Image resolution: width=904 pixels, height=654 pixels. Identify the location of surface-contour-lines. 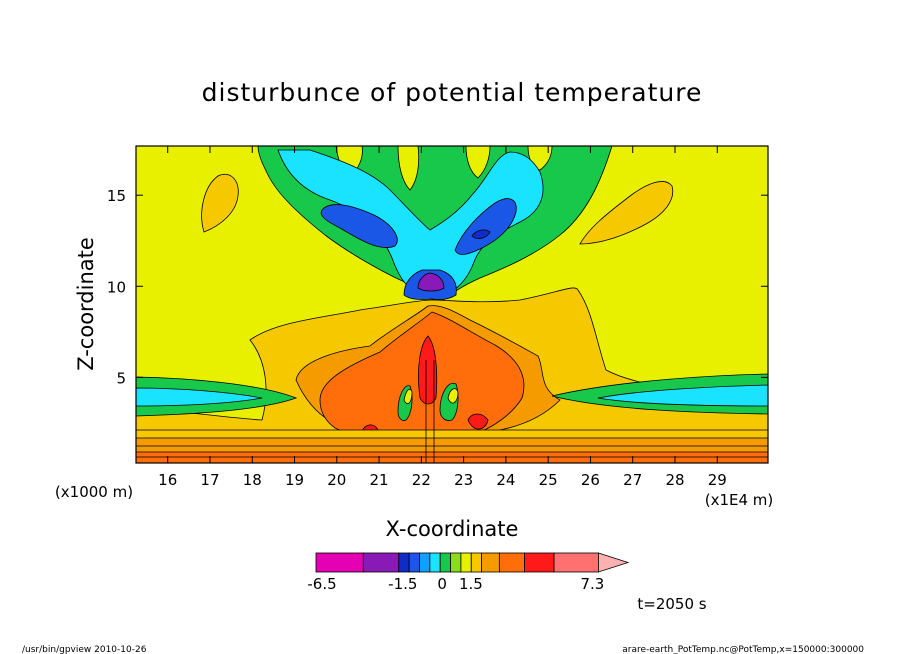
(452, 411).